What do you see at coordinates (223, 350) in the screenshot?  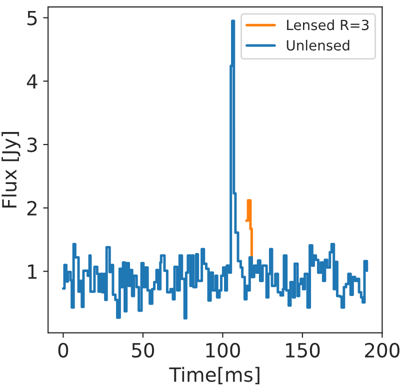 I see `x-tick-label: 100` at bounding box center [223, 350].